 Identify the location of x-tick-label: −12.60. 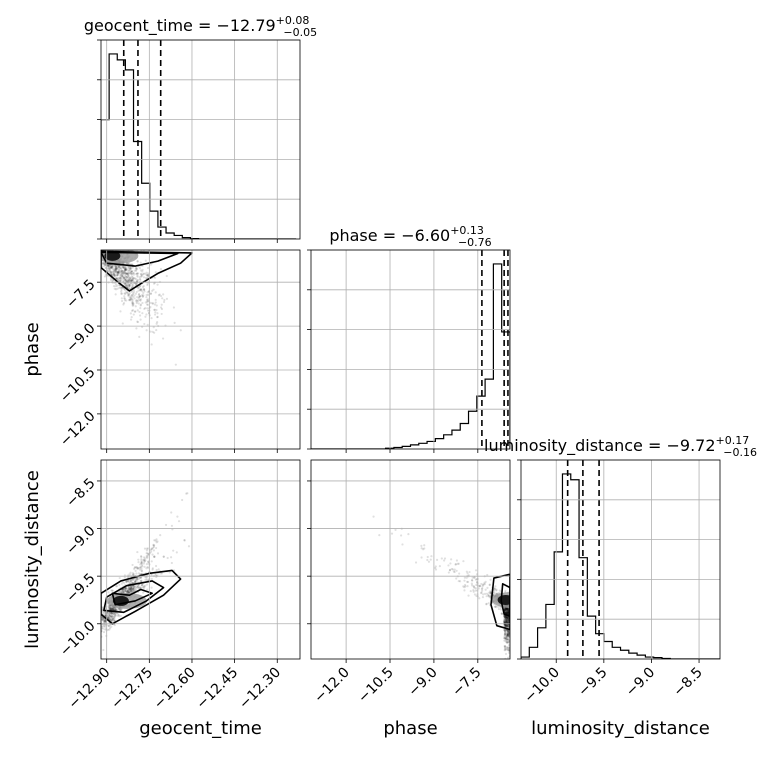
(175, 689).